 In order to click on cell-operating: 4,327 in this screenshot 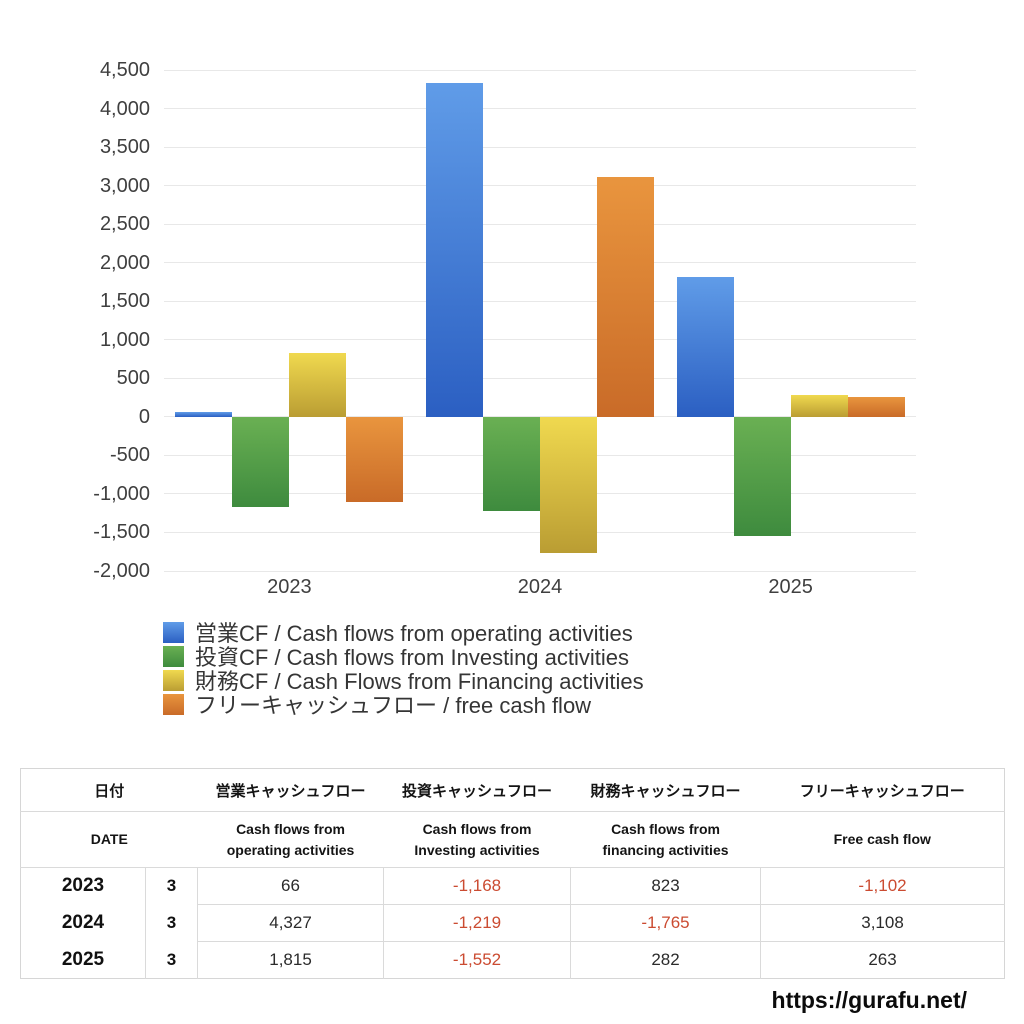, I will do `click(290, 923)`.